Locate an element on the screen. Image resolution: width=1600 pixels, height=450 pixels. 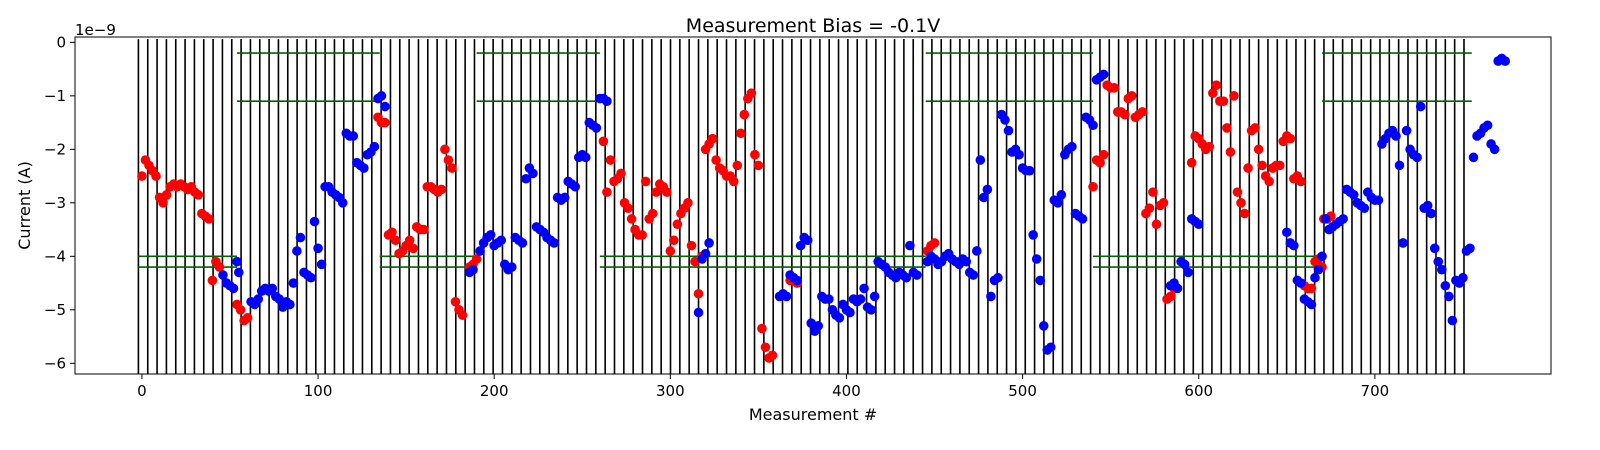
x-tick-label: 100 is located at coordinates (318, 391).